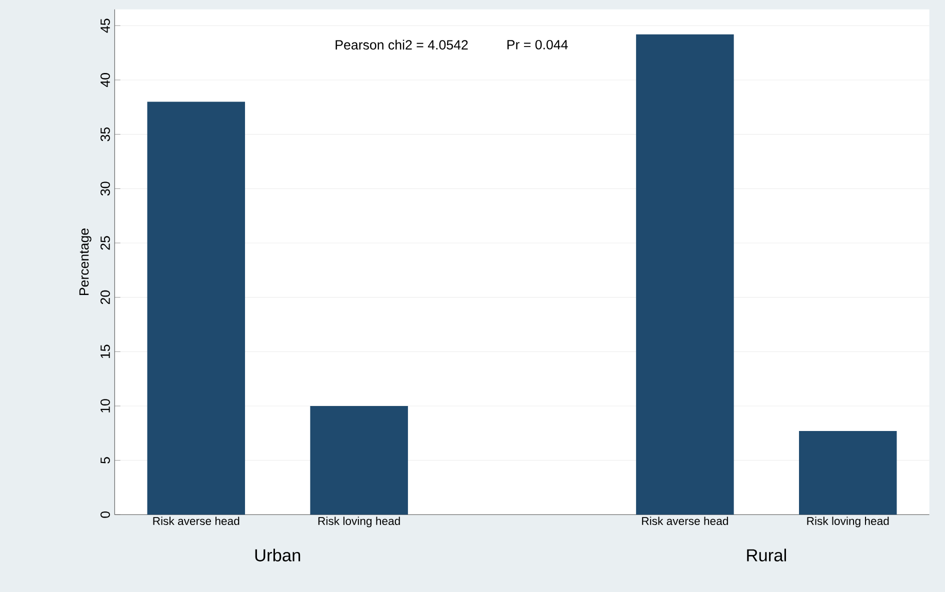 This screenshot has width=945, height=592. I want to click on y-tick-label: 45, so click(105, 25).